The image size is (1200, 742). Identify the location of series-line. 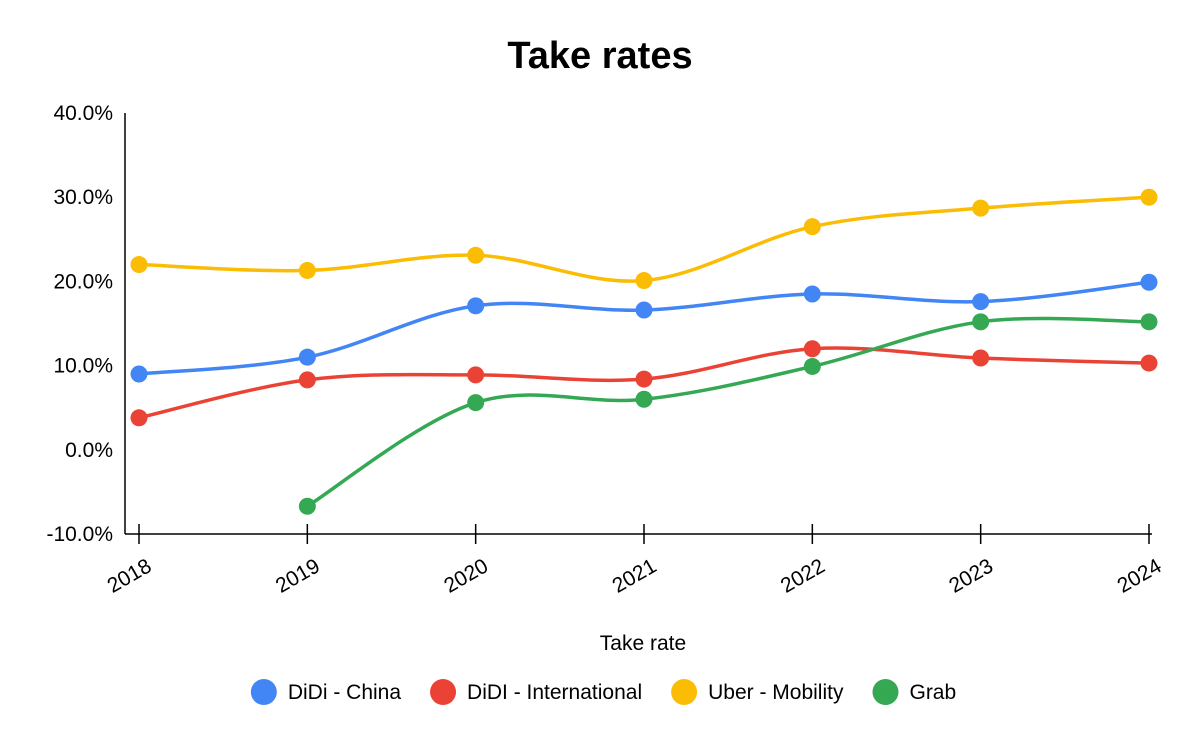
(644, 239).